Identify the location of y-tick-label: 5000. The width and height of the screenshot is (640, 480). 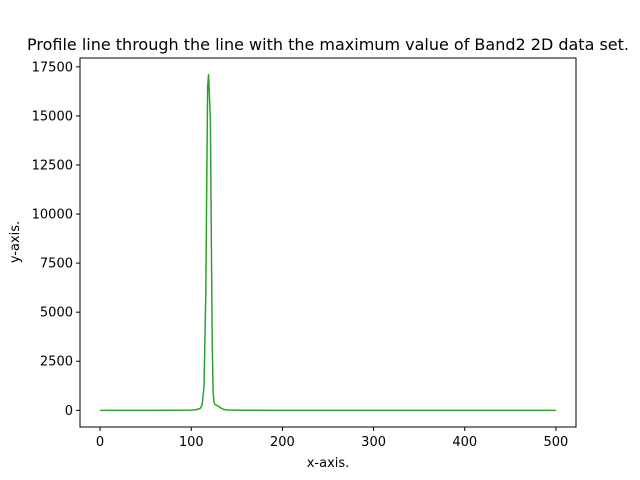
(56, 313).